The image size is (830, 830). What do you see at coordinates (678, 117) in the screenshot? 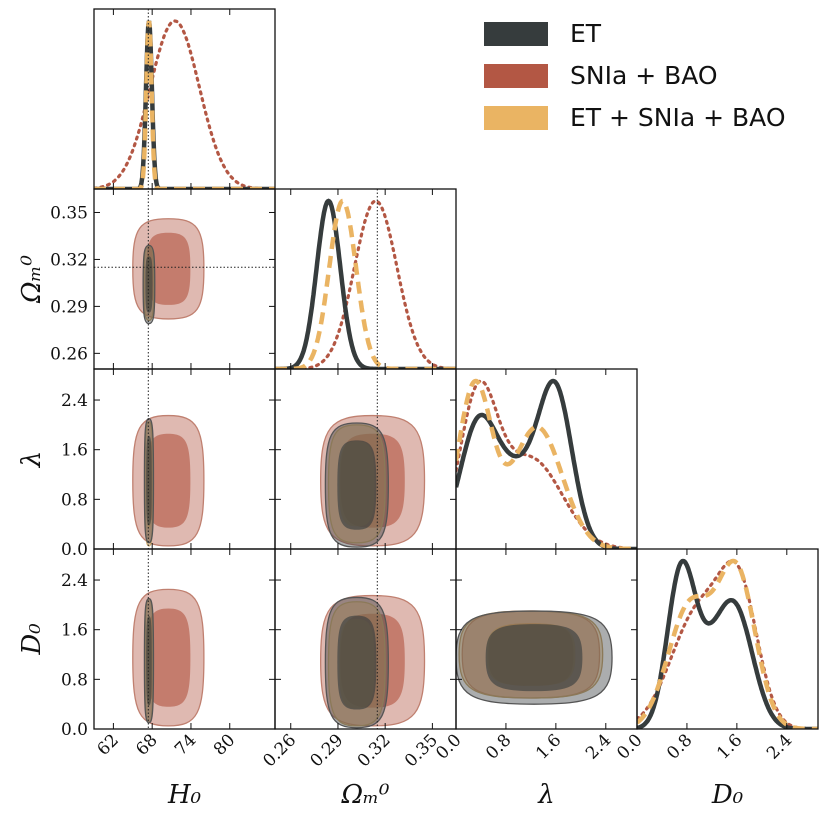
I see `legend-label: ET + SNIa + BAO` at bounding box center [678, 117].